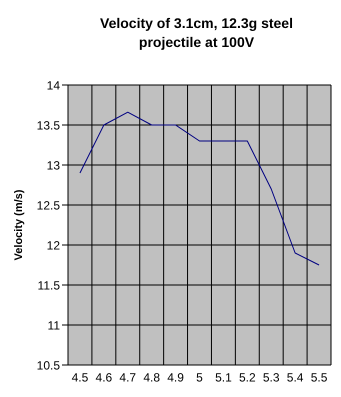 Image resolution: width=341 pixels, height=397 pixels. Describe the element at coordinates (151, 377) in the screenshot. I see `x-tick-label: 4.8` at that location.